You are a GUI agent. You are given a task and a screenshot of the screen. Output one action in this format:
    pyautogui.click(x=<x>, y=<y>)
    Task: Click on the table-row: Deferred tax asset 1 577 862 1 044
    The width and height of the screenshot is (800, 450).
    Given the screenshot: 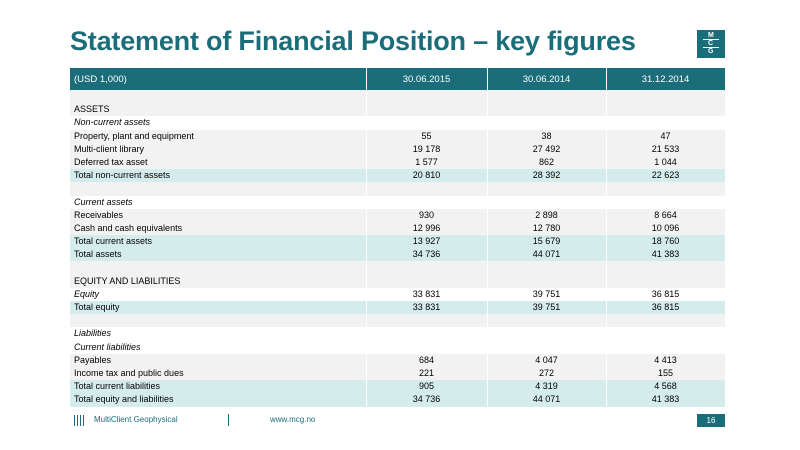 What is the action you would take?
    pyautogui.click(x=398, y=162)
    